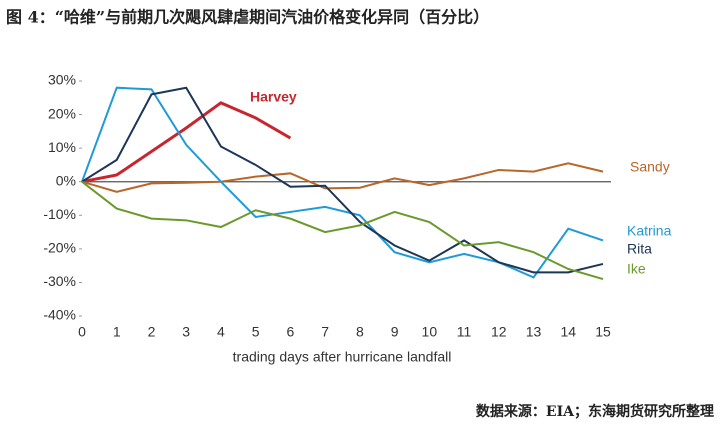 The height and width of the screenshot is (433, 722). What do you see at coordinates (62, 113) in the screenshot?
I see `y-tick-label: 20%` at bounding box center [62, 113].